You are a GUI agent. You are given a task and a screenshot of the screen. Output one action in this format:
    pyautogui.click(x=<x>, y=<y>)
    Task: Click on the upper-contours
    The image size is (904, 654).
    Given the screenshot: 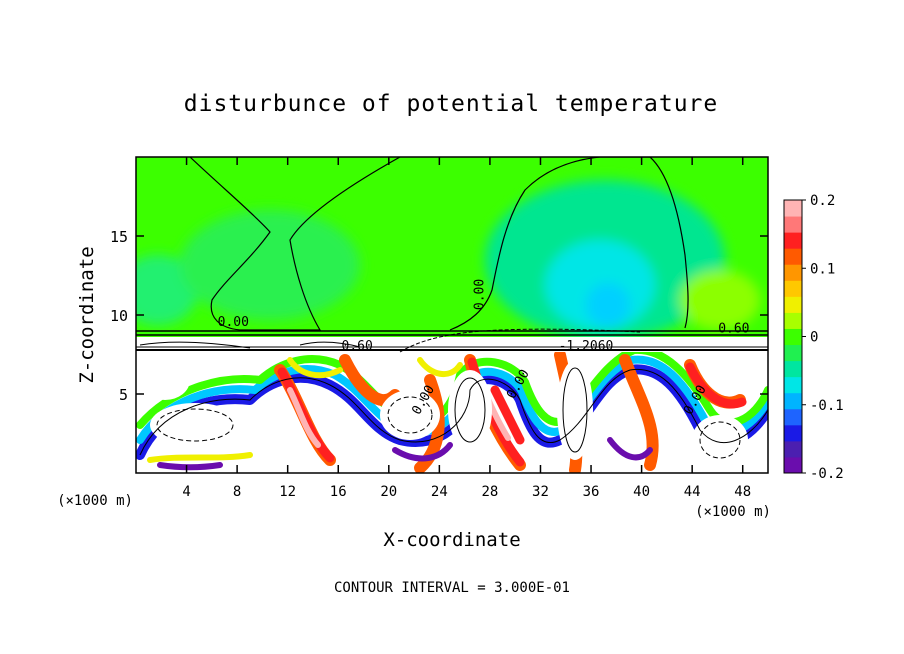 What is the action you would take?
    pyautogui.click(x=439, y=244)
    